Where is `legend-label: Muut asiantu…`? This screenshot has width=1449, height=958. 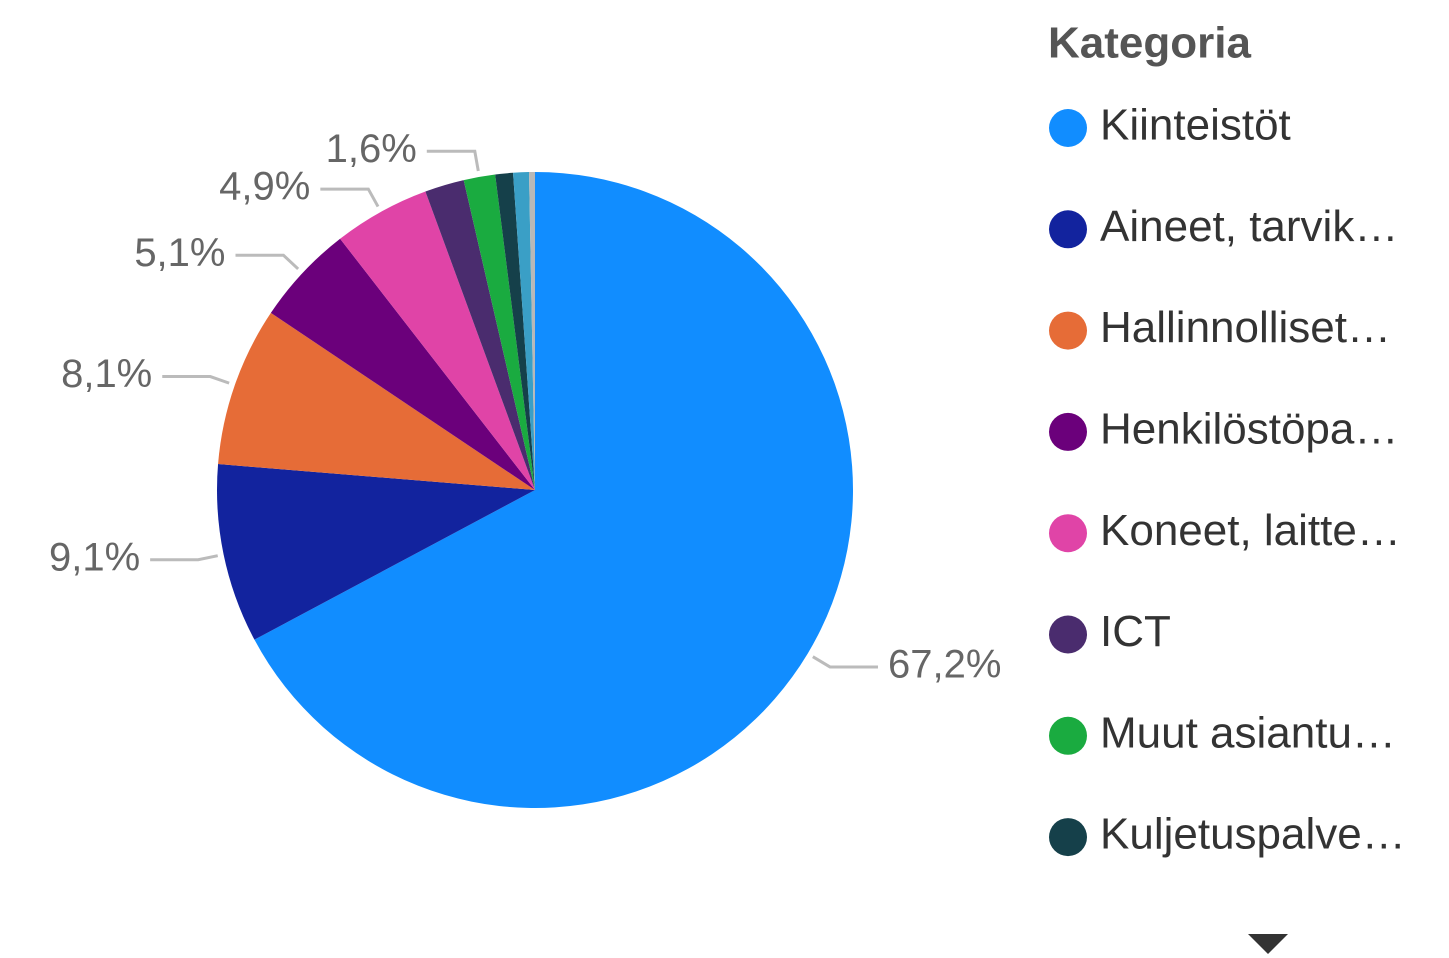
legend-label: Muut asiantu… is located at coordinates (1248, 732).